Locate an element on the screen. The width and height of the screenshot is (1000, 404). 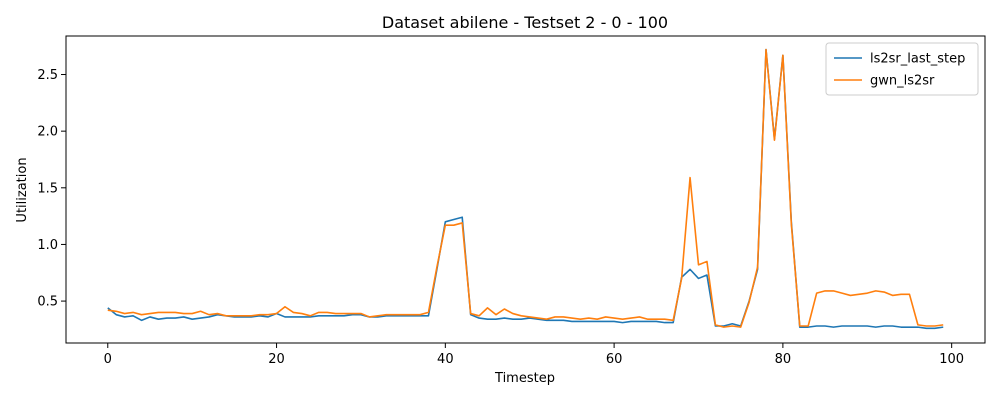
y-axis: 0.5 1.0 1.5 2.0 2.5 is located at coordinates (51, 189).